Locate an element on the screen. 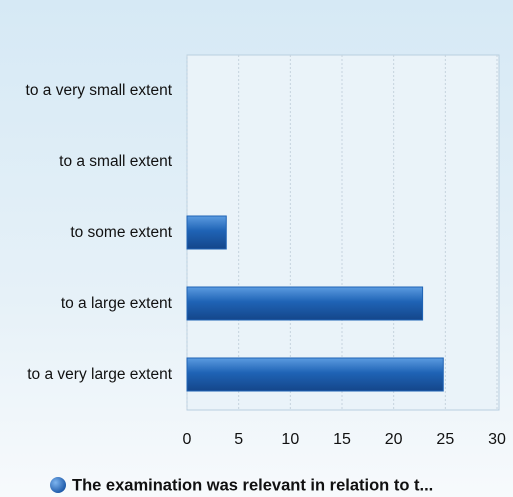 This screenshot has height=497, width=513. x-tick-label: 0 is located at coordinates (187, 439).